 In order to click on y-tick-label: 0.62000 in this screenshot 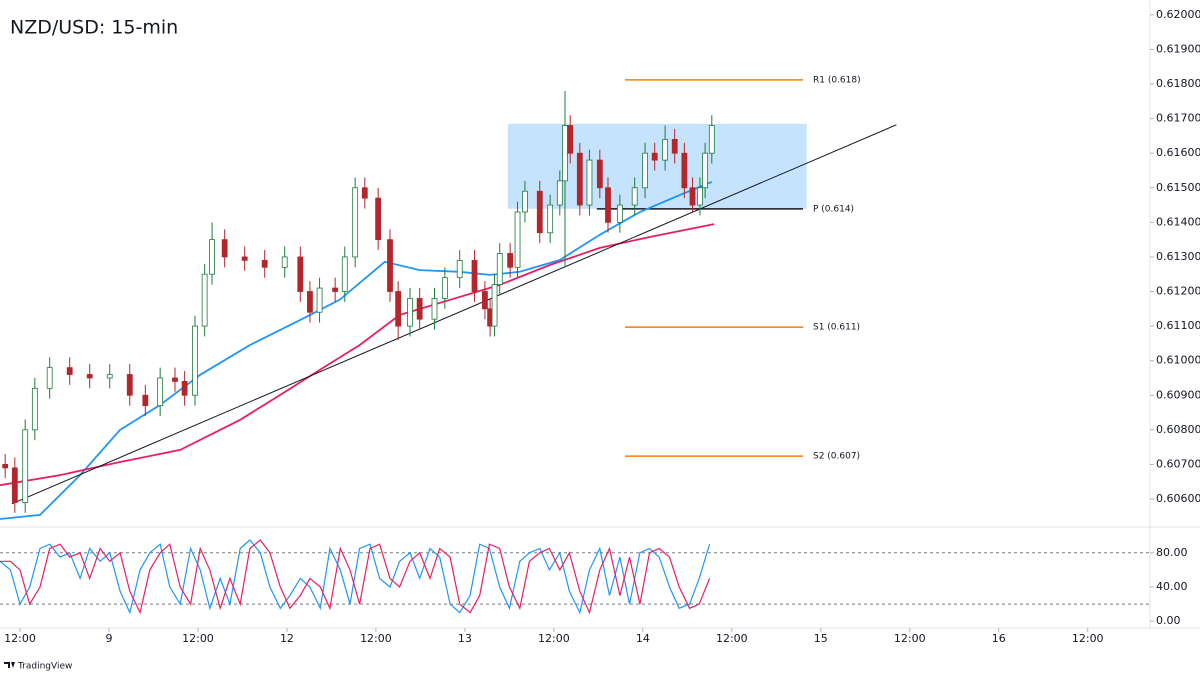, I will do `click(1178, 14)`.